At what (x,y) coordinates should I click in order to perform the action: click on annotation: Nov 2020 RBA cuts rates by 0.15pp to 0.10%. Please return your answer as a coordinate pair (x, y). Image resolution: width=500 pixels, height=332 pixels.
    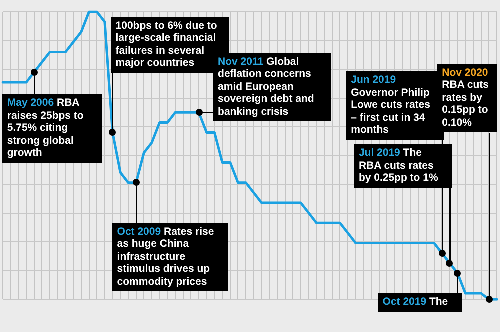
    Looking at the image, I should click on (467, 98).